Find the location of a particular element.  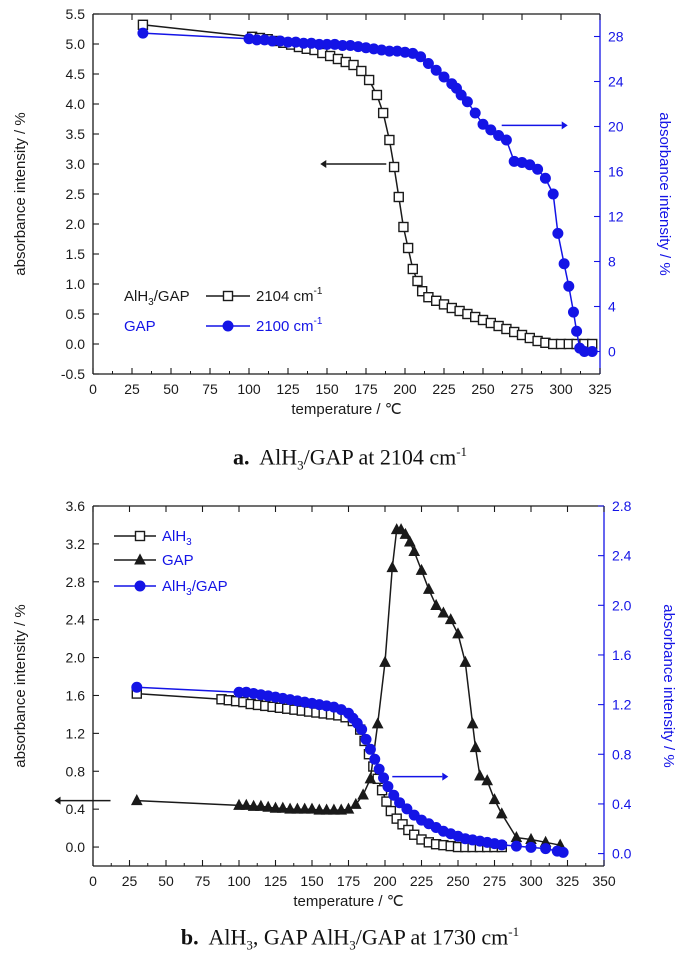

legend-series-label: 2104 cm-1 is located at coordinates (289, 295).